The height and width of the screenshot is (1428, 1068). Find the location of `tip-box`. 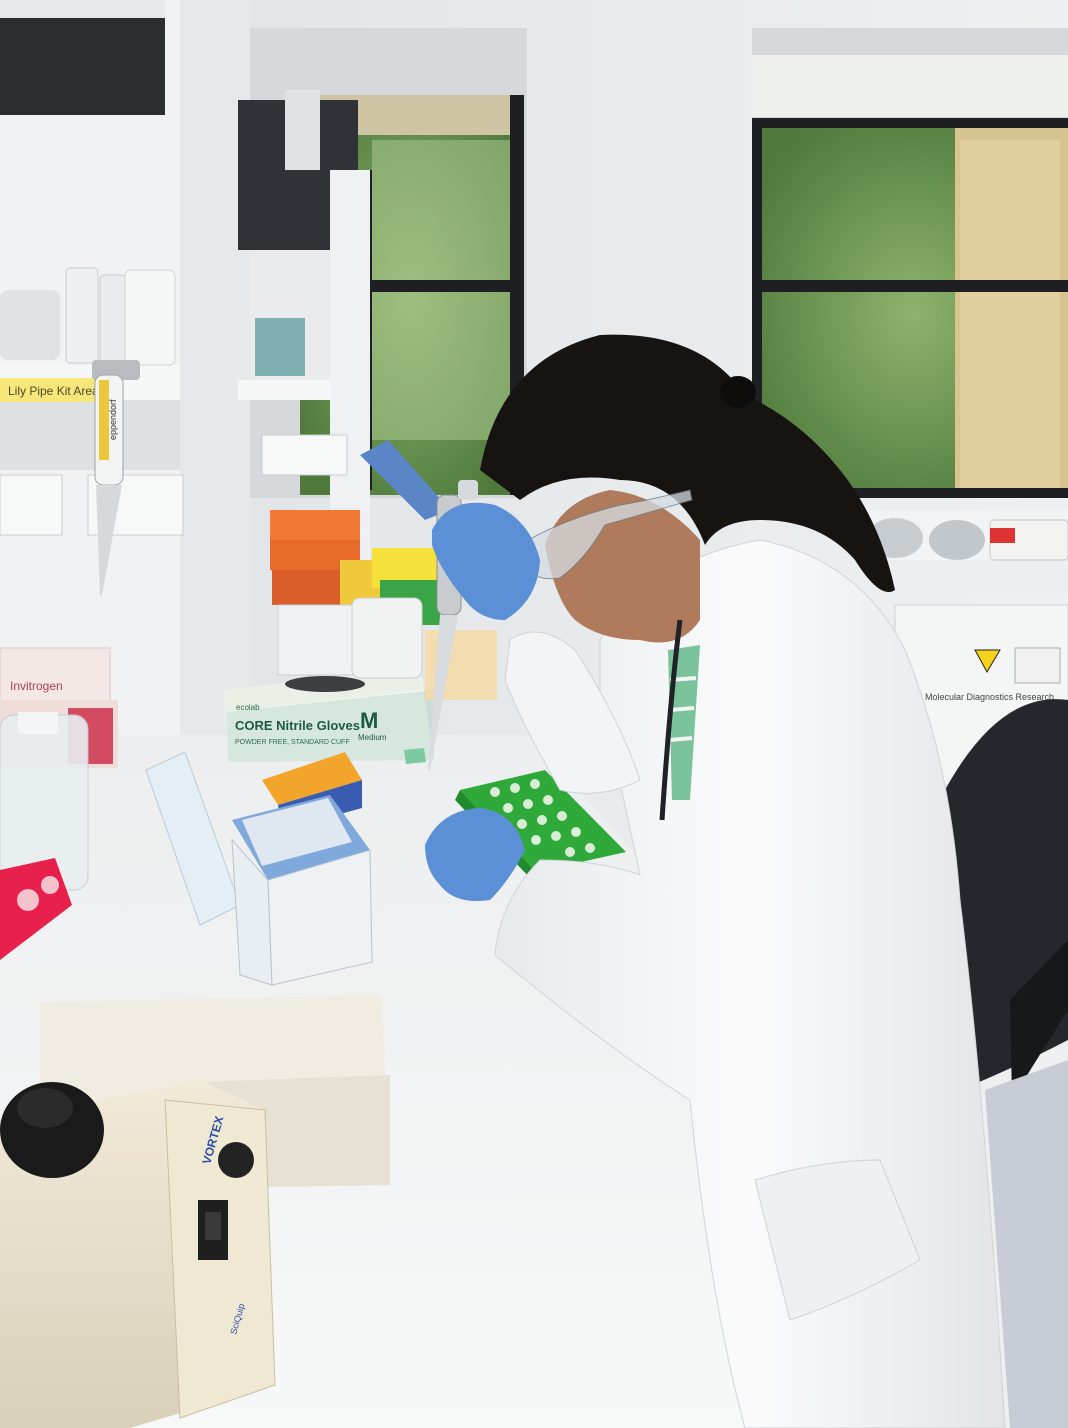

tip-box is located at coordinates (259, 868).